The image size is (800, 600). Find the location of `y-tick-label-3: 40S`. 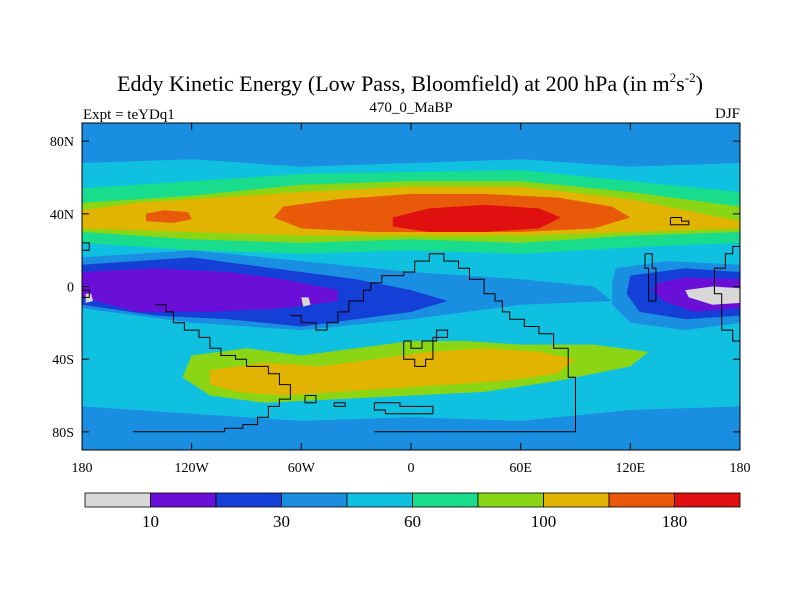

y-tick-label-3: 40S is located at coordinates (63, 360).